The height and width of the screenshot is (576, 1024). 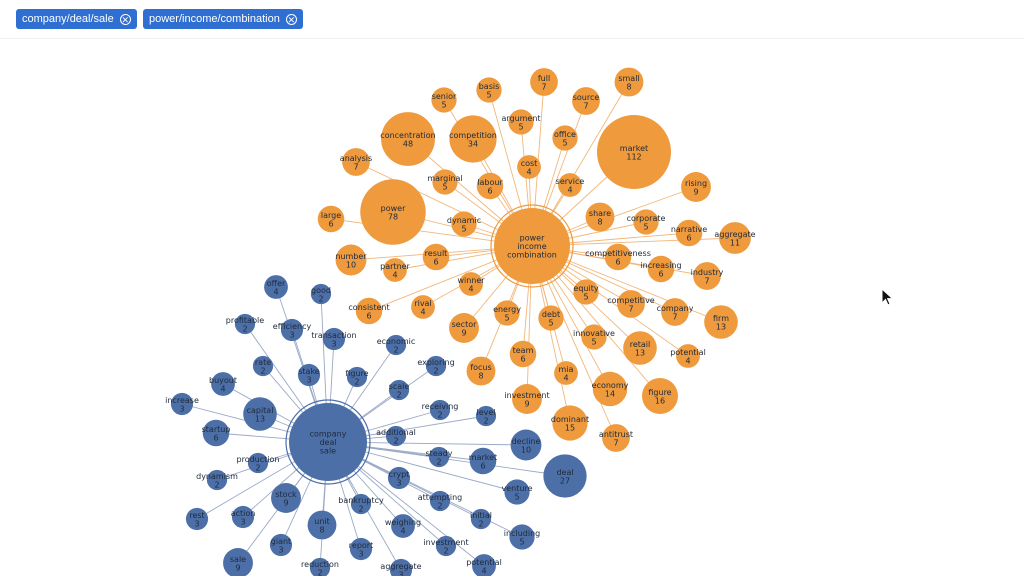 I want to click on node-label: profitable, so click(x=245, y=320).